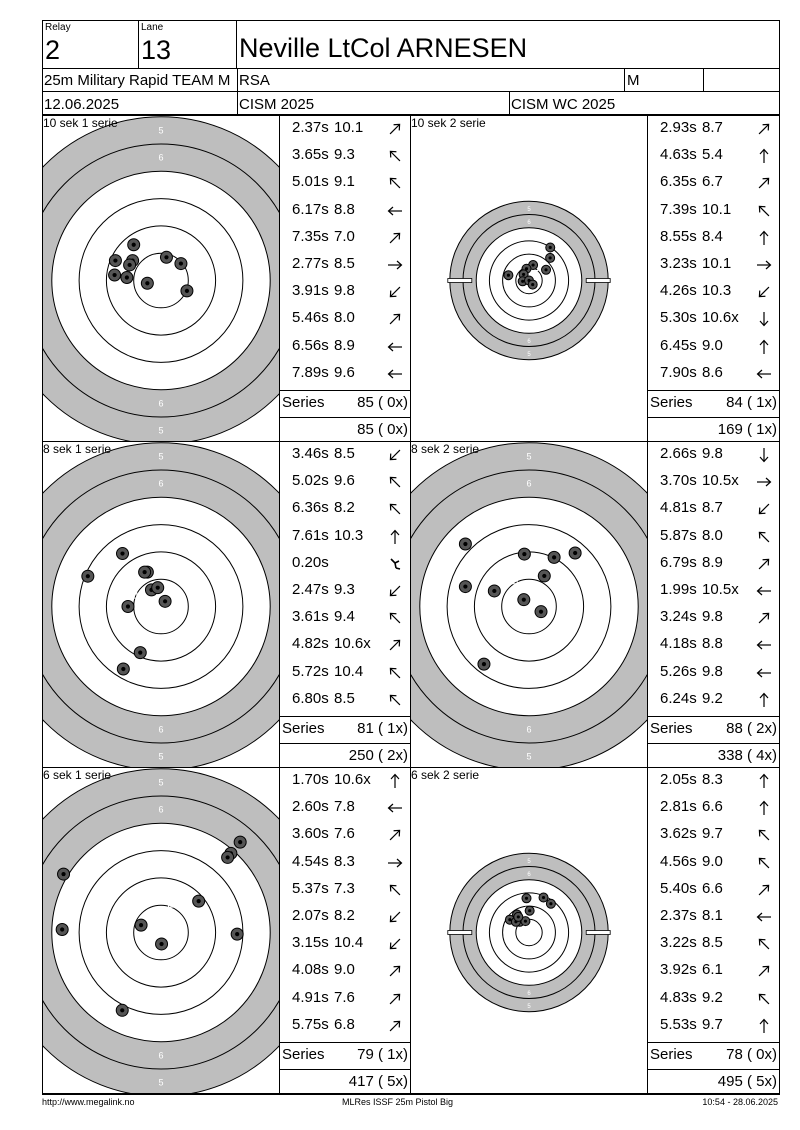  What do you see at coordinates (160, 647) in the screenshot?
I see `ring-number: 9` at bounding box center [160, 647].